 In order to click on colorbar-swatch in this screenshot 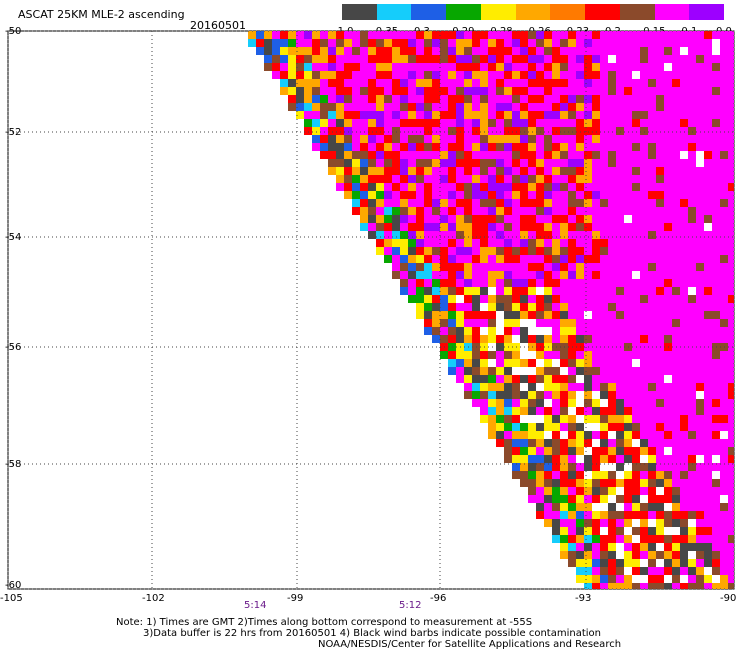, I will do `click(603, 12)`.